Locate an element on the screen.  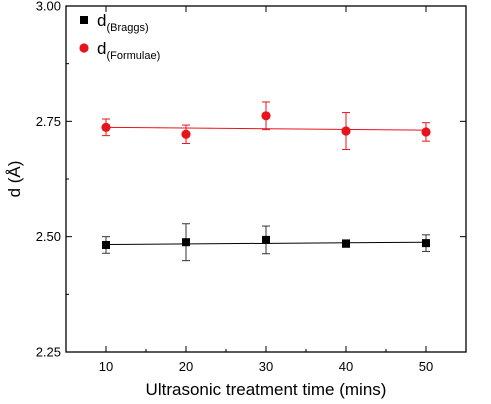
legend-label-sub: (Formulae) is located at coordinates (133, 56).